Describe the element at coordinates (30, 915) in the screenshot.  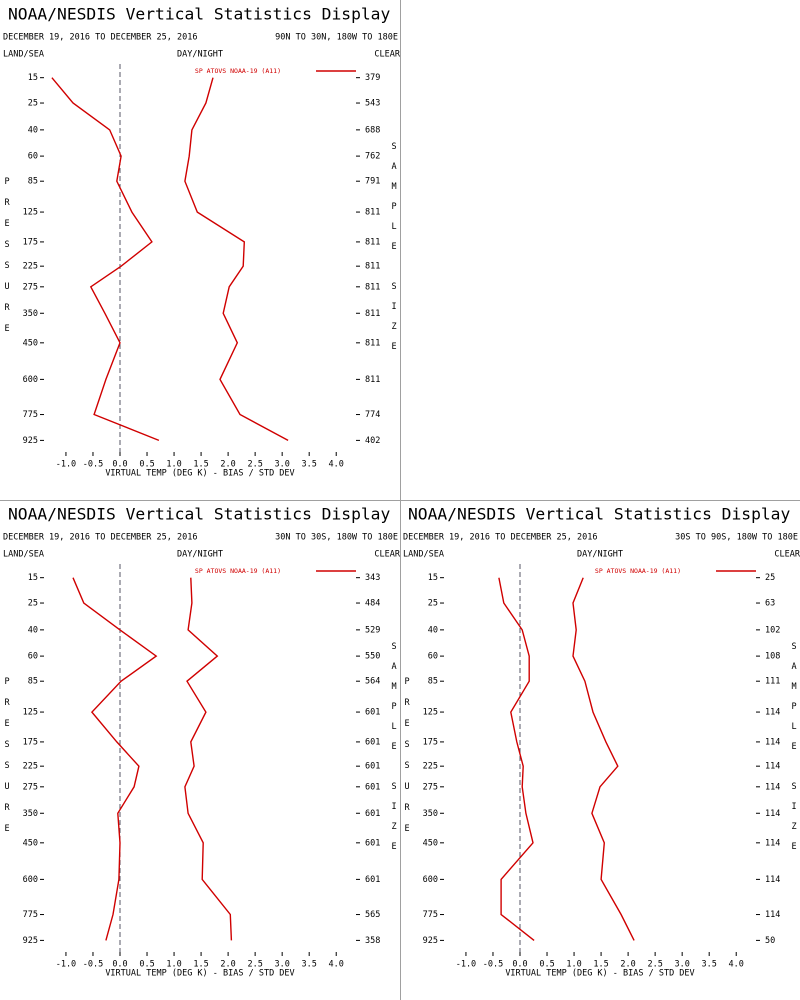
I see `y-tick-label: 775` at that location.